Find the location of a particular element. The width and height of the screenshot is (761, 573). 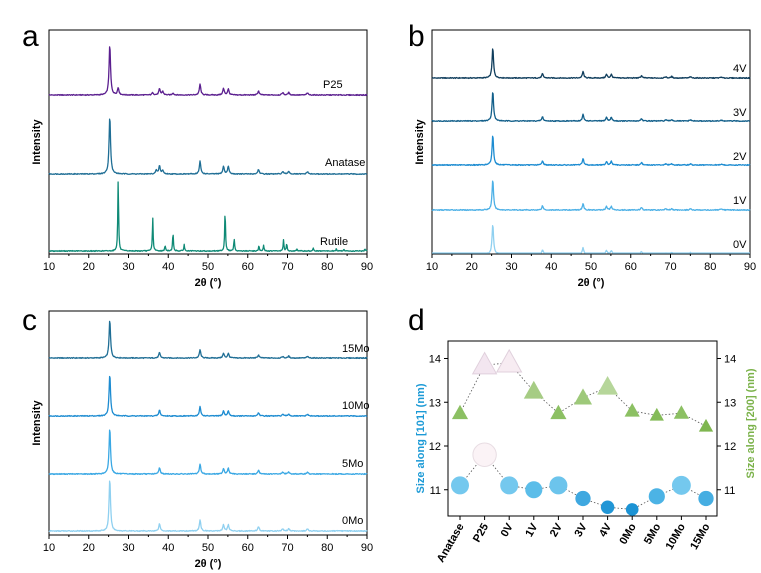

circle-point-3v is located at coordinates (583, 498).